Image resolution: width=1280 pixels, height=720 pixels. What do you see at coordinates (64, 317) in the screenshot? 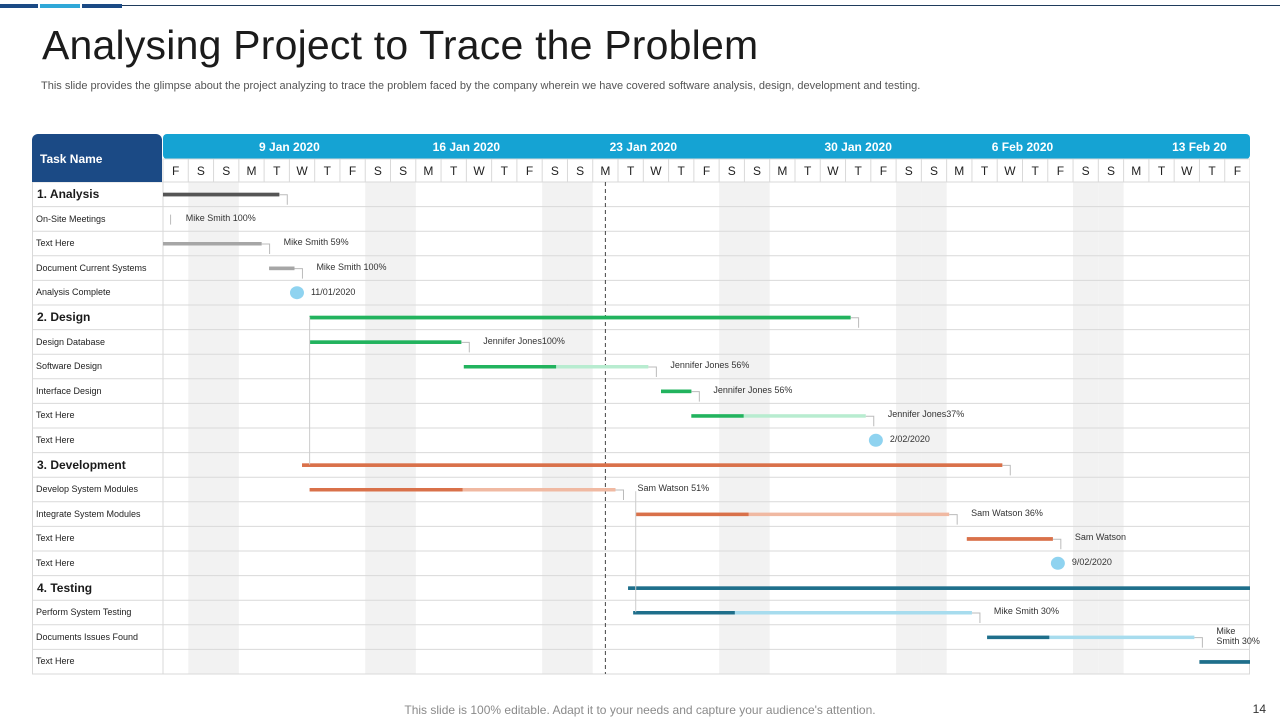
I see `group-label: 2. Design` at bounding box center [64, 317].